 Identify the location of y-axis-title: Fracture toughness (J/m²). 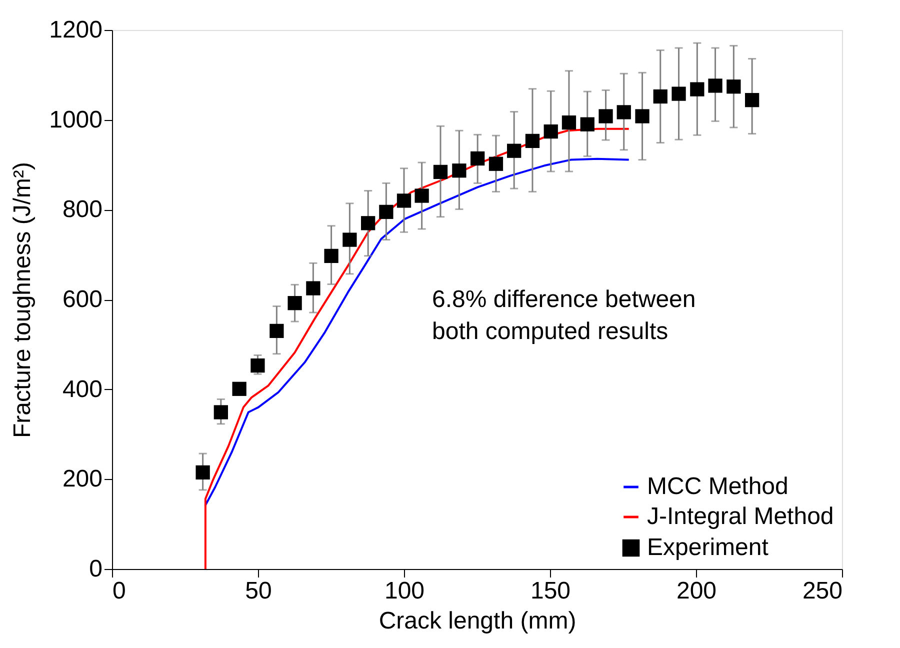
(22, 300).